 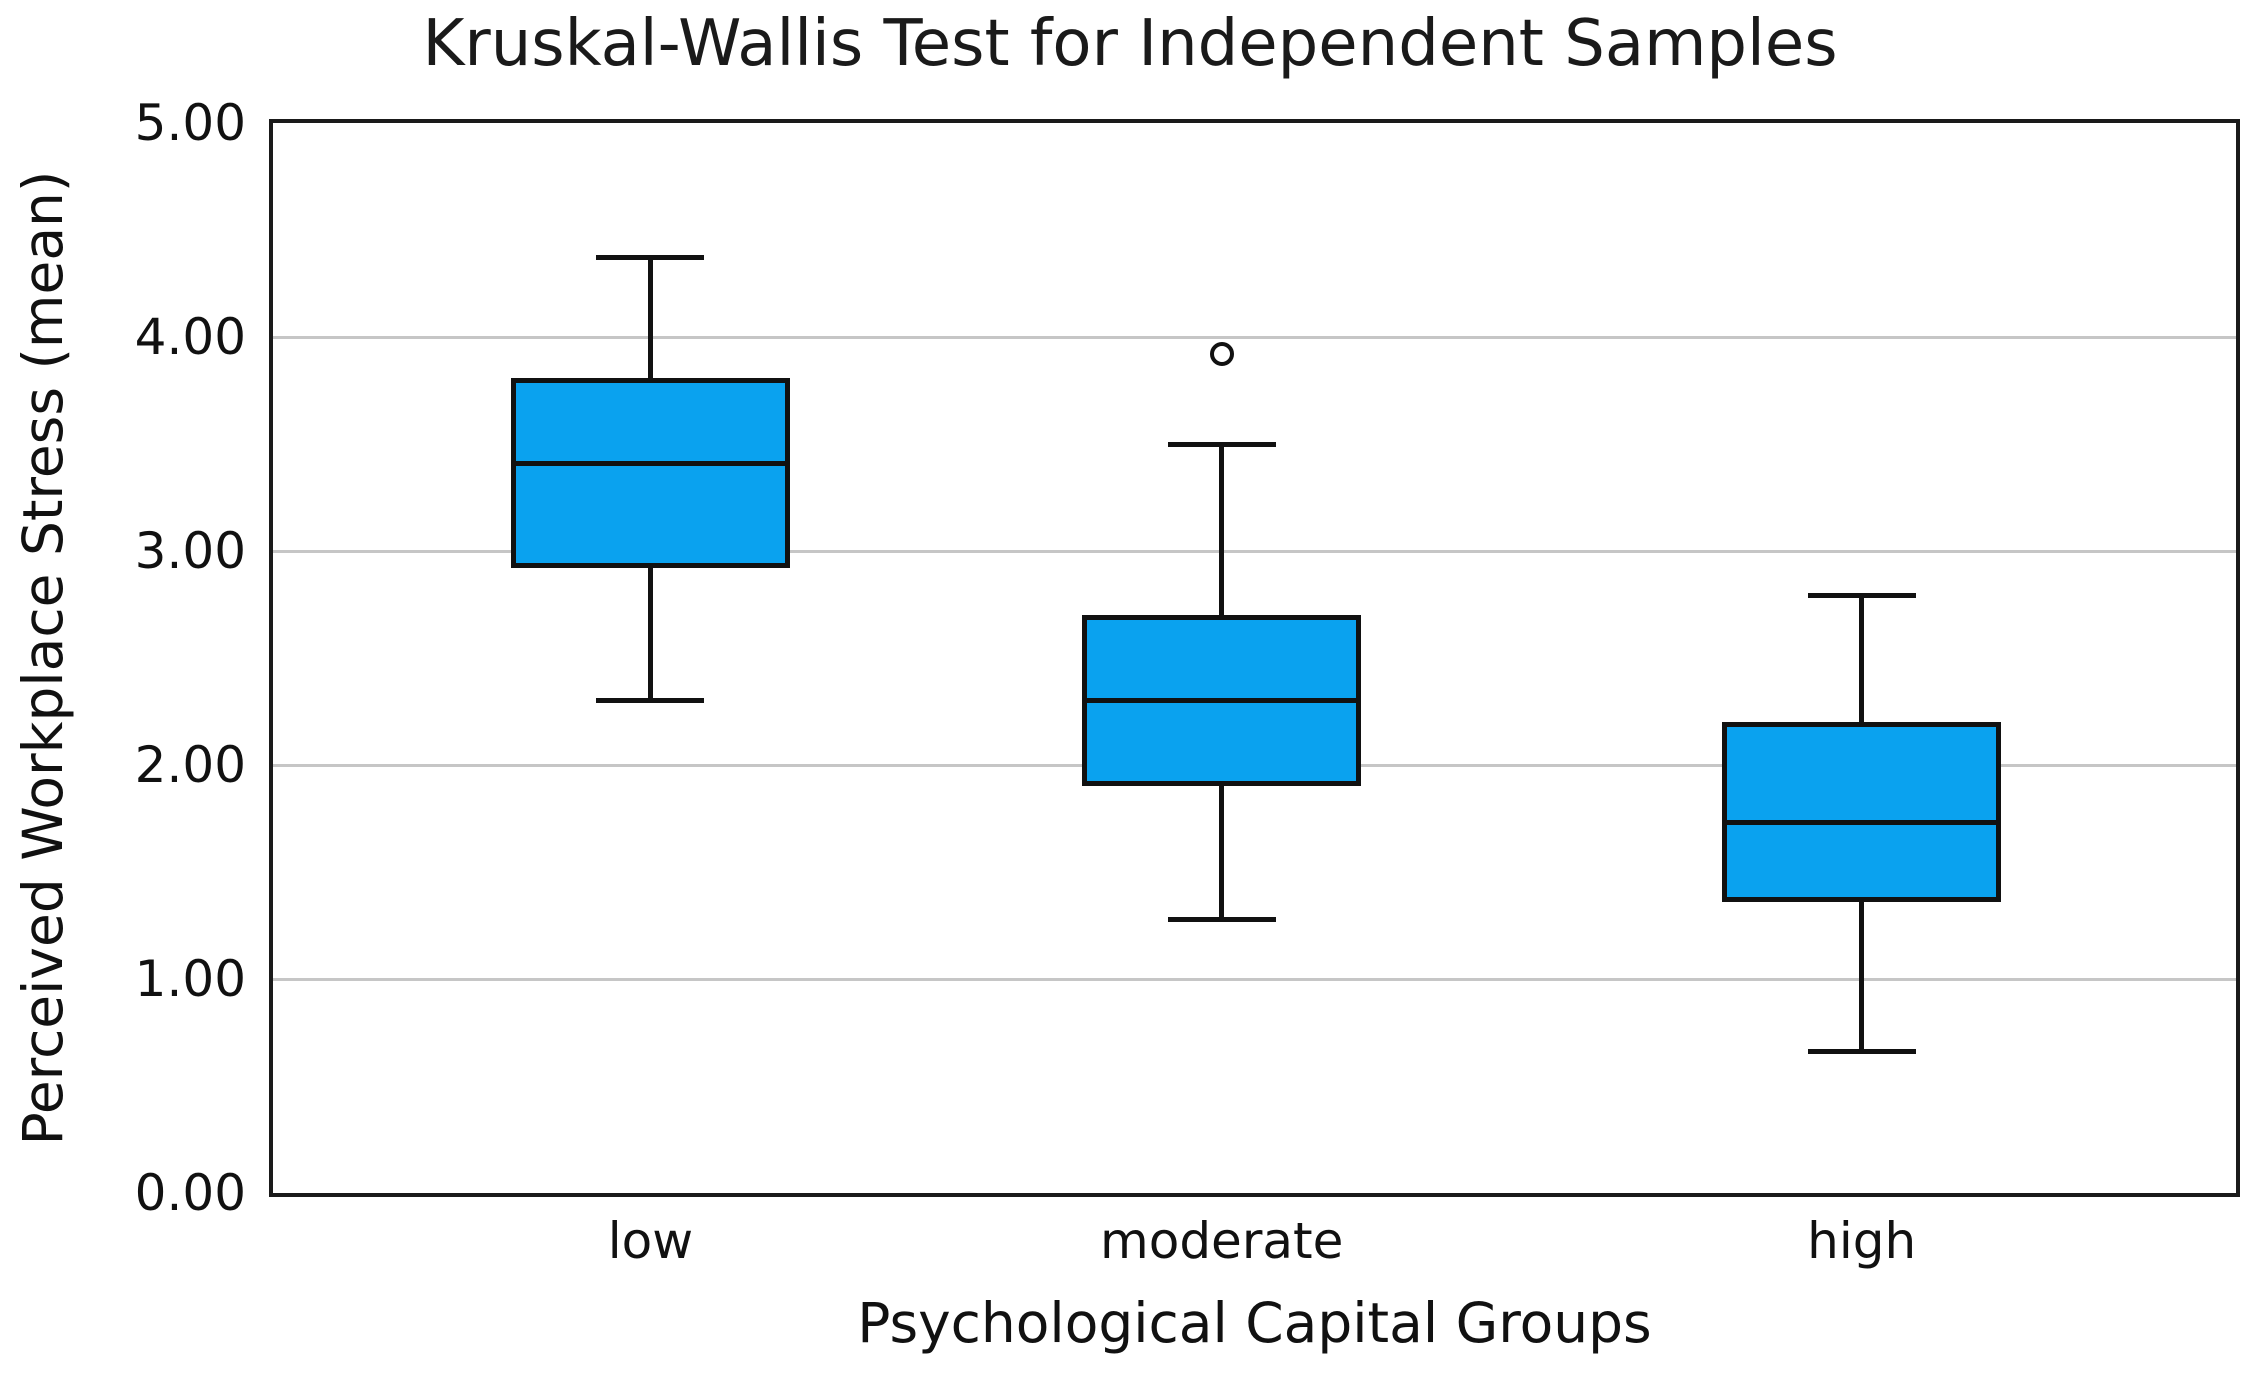 I want to click on box-low, so click(x=650, y=473).